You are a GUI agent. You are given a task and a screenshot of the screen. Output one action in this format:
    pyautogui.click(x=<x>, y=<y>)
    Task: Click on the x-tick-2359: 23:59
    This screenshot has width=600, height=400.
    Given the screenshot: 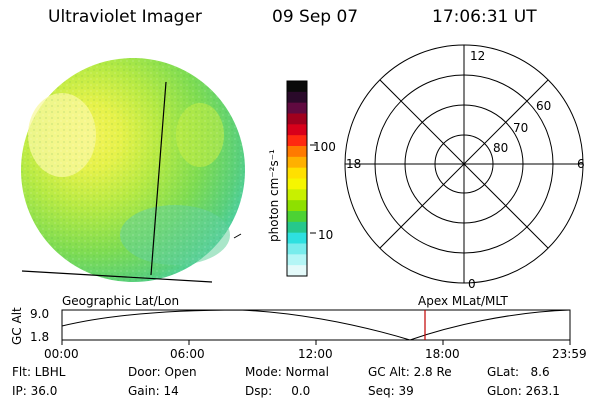 What is the action you would take?
    pyautogui.click(x=569, y=354)
    